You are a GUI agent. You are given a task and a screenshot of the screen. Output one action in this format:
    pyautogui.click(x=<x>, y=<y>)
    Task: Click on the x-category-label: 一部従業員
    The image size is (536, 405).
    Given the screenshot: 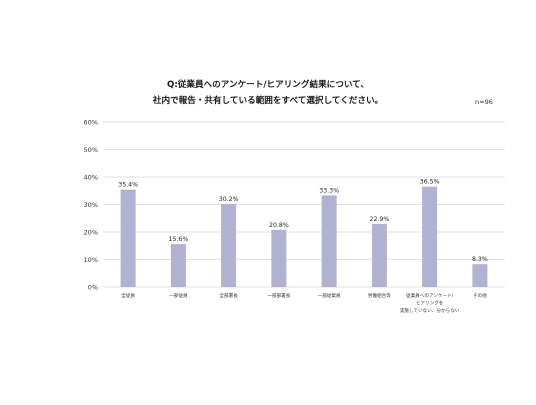 What is the action you would take?
    pyautogui.click(x=329, y=295)
    